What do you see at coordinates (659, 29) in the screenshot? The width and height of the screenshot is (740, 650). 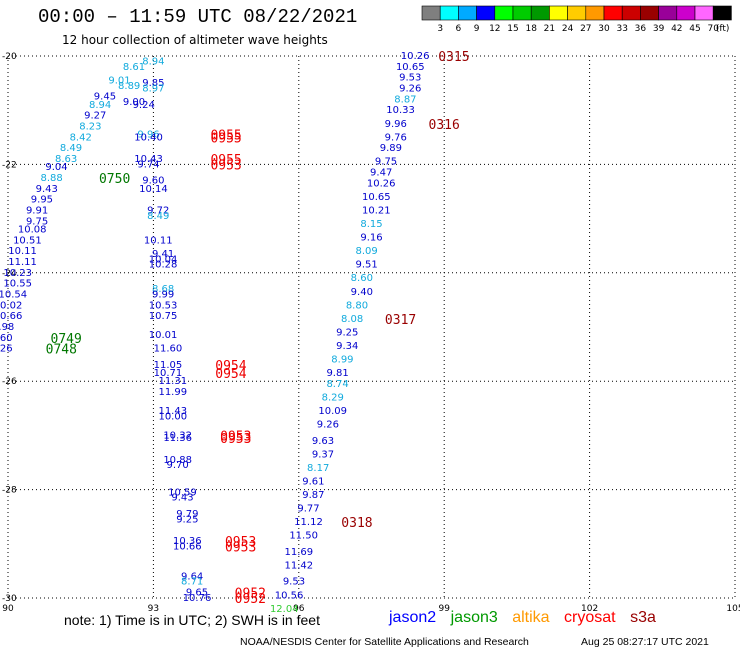 I see `color-scale-label: 39` at bounding box center [659, 29].